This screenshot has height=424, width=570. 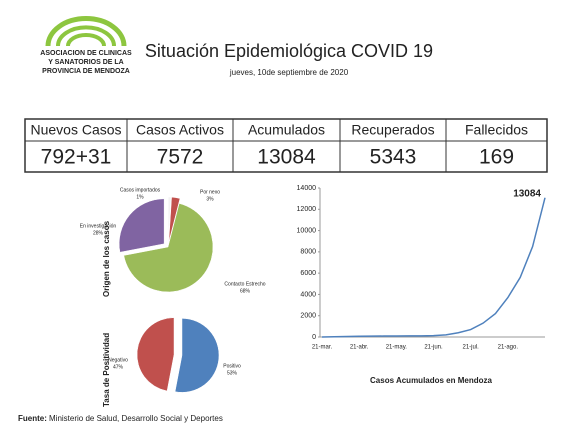 I want to click on logo-text: PROVINCIA DE MENDOZA, so click(x=86, y=71).